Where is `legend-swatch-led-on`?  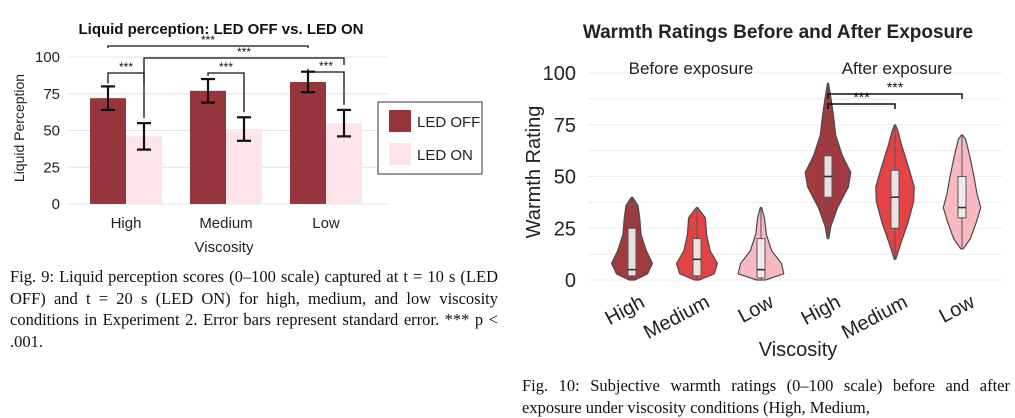
legend-swatch-led-on is located at coordinates (400, 154).